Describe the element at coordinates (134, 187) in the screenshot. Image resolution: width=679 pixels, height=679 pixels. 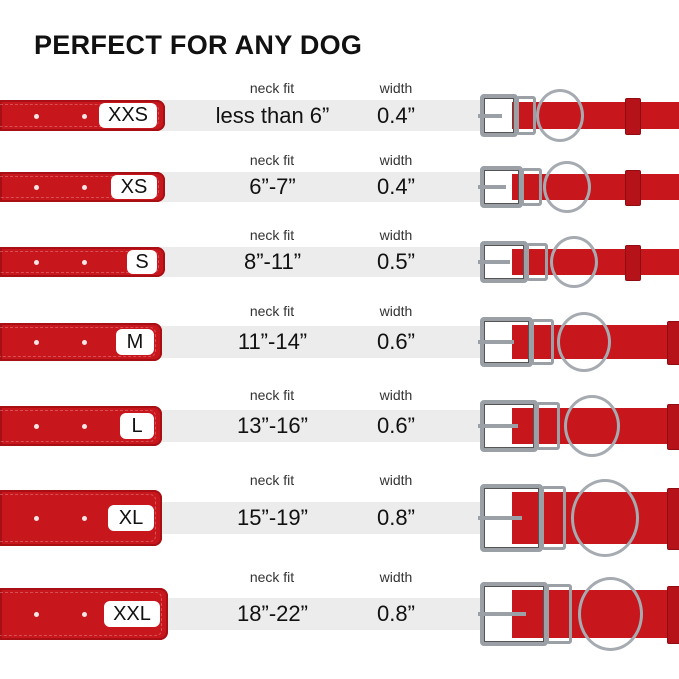
I see `size-badge: XS` at that location.